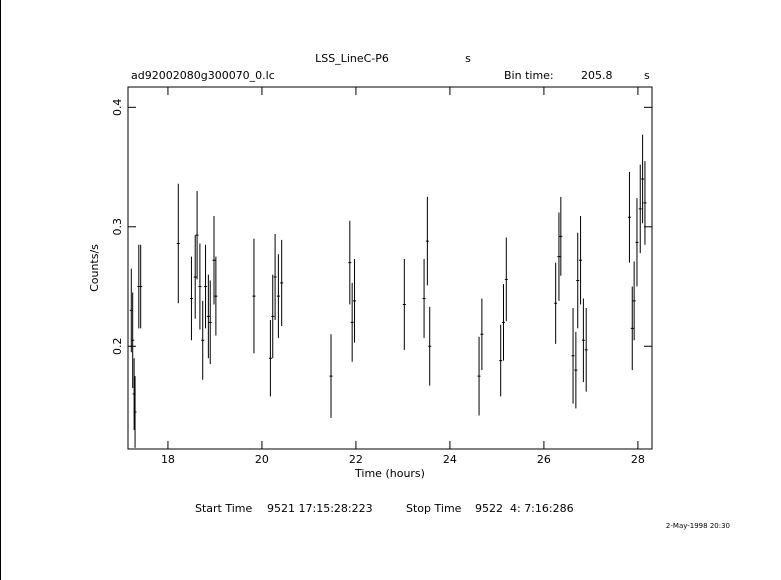 Image resolution: width=781 pixels, height=580 pixels. Describe the element at coordinates (262, 459) in the screenshot. I see `x-tick-label: 20` at that location.